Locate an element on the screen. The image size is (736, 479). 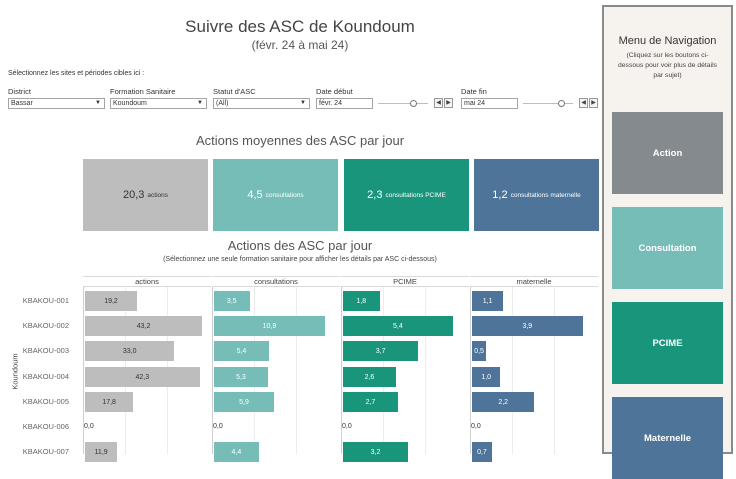
bar-pcime-kbakou-001: 1,8 is located at coordinates (361, 301).